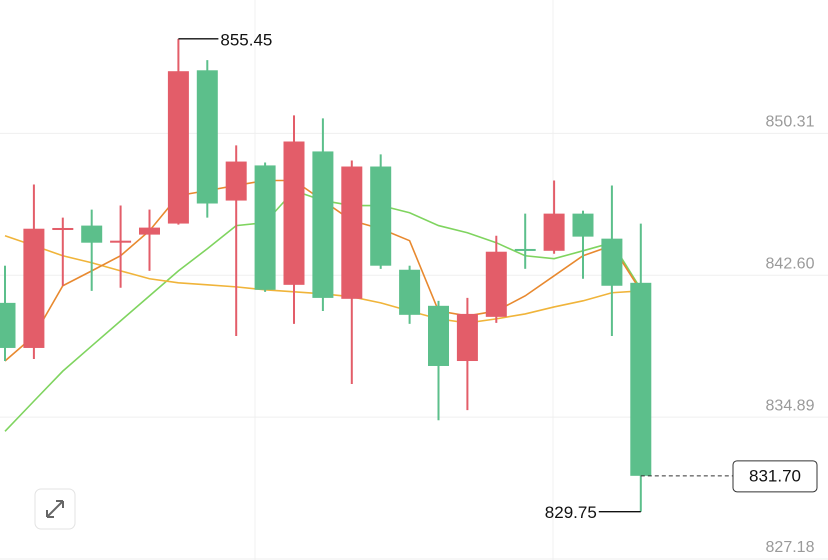  What do you see at coordinates (790, 547) in the screenshot?
I see `y-tick-label: 827.18` at bounding box center [790, 547].